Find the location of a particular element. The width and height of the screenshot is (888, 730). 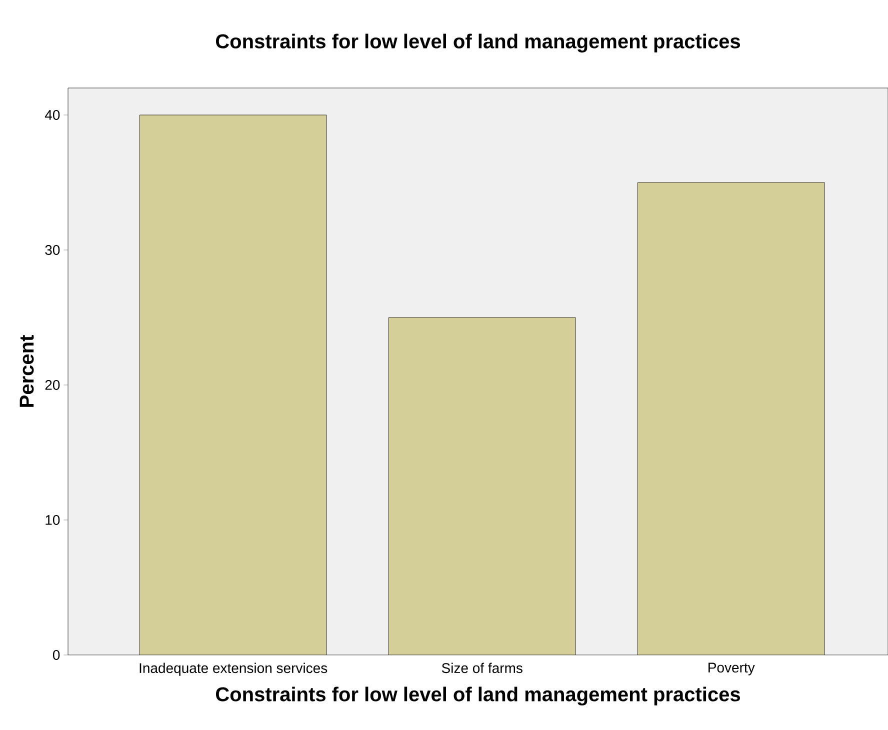

x-tick-label: Size of farms is located at coordinates (482, 668).